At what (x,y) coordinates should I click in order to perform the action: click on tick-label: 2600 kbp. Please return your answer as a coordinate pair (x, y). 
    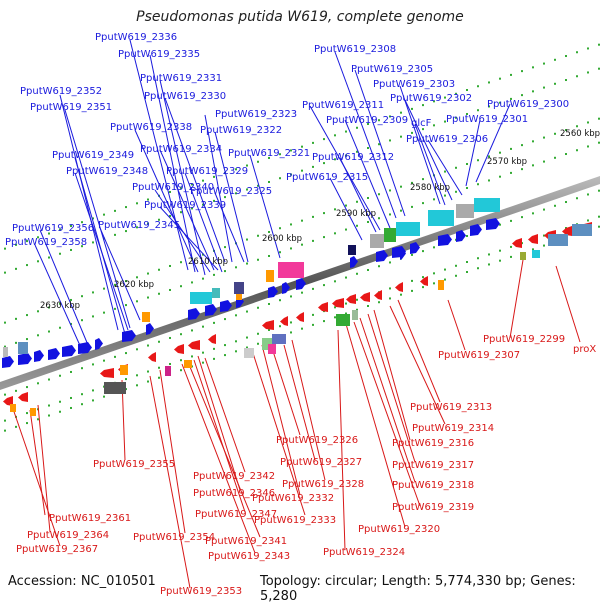
    Looking at the image, I should click on (282, 239).